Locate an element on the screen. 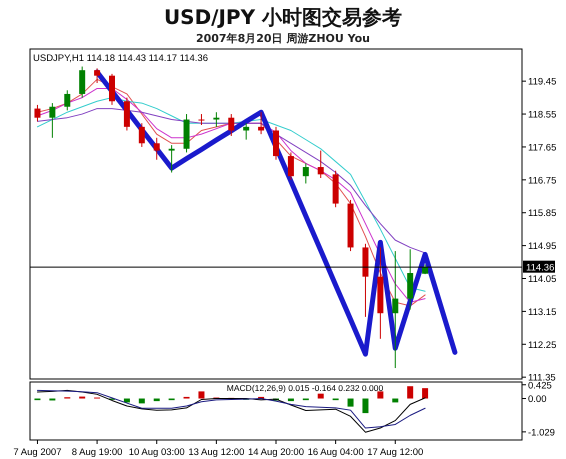 The height and width of the screenshot is (459, 566). x-tick-label: 16 Aug 04:00 is located at coordinates (336, 452).